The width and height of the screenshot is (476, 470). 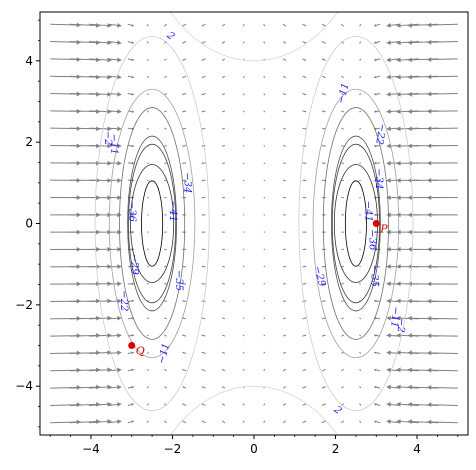 What do you see at coordinates (91, 449) in the screenshot?
I see `x-tick-label: −4` at bounding box center [91, 449].